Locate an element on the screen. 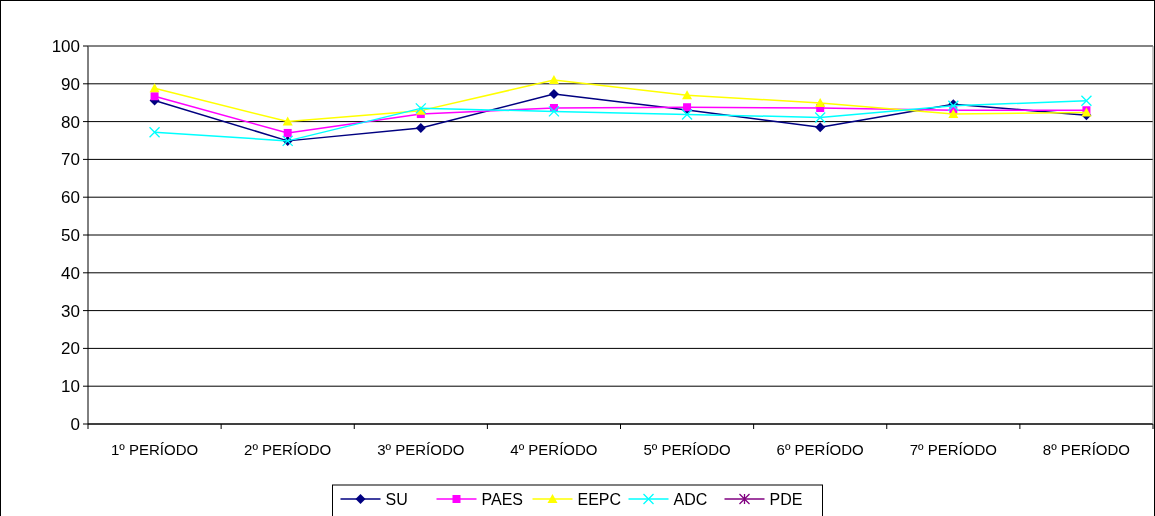  x-tick-label: 3º PERÍODO is located at coordinates (421, 449).